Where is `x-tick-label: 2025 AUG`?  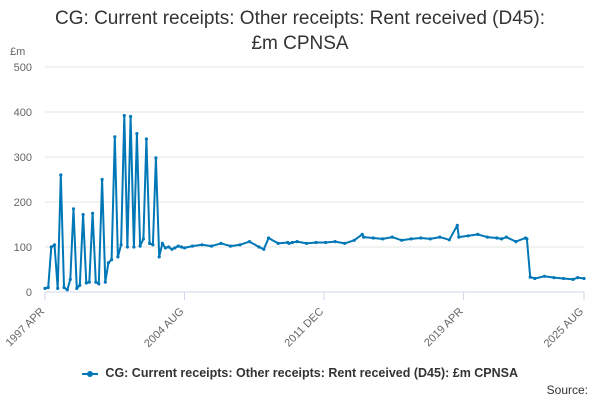
x-tick-label: 2025 AUG is located at coordinates (564, 328).